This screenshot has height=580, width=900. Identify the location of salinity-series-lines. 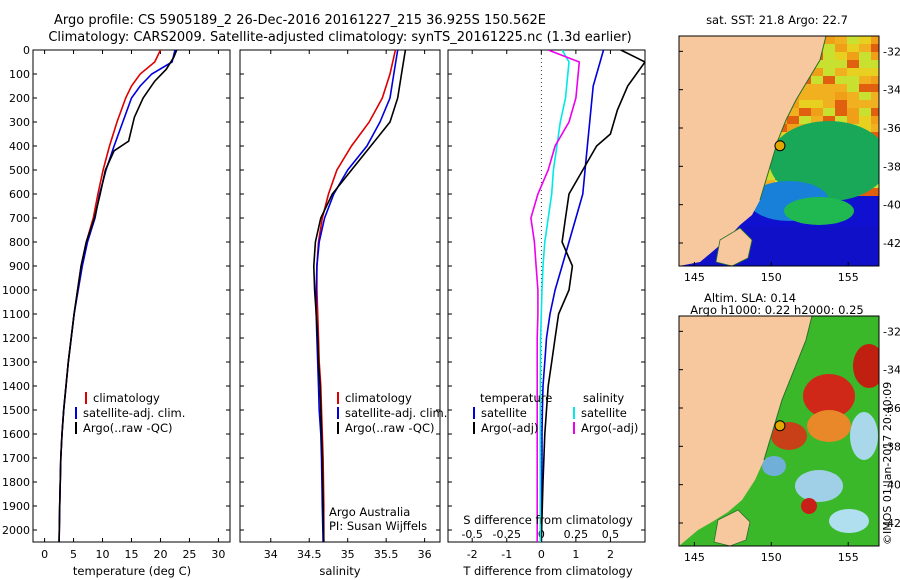
(359, 296).